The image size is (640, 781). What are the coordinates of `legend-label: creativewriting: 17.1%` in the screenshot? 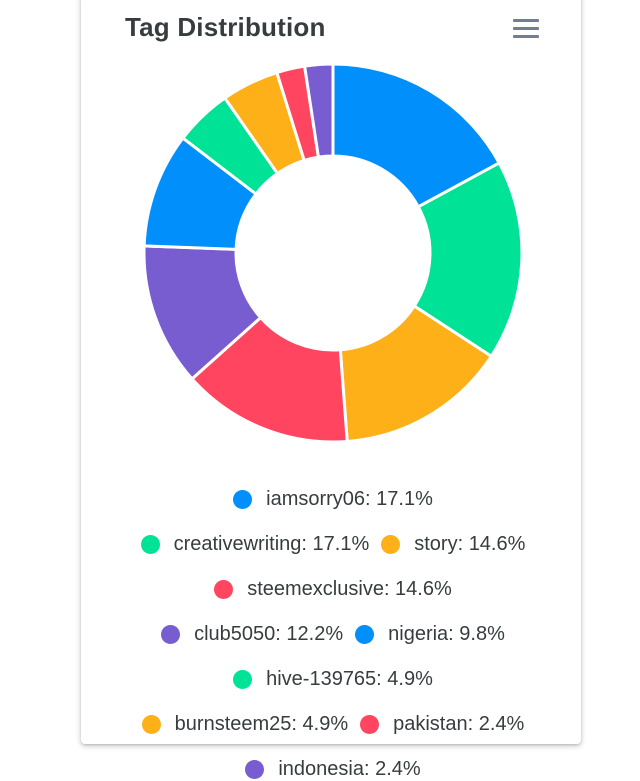 It's located at (271, 544).